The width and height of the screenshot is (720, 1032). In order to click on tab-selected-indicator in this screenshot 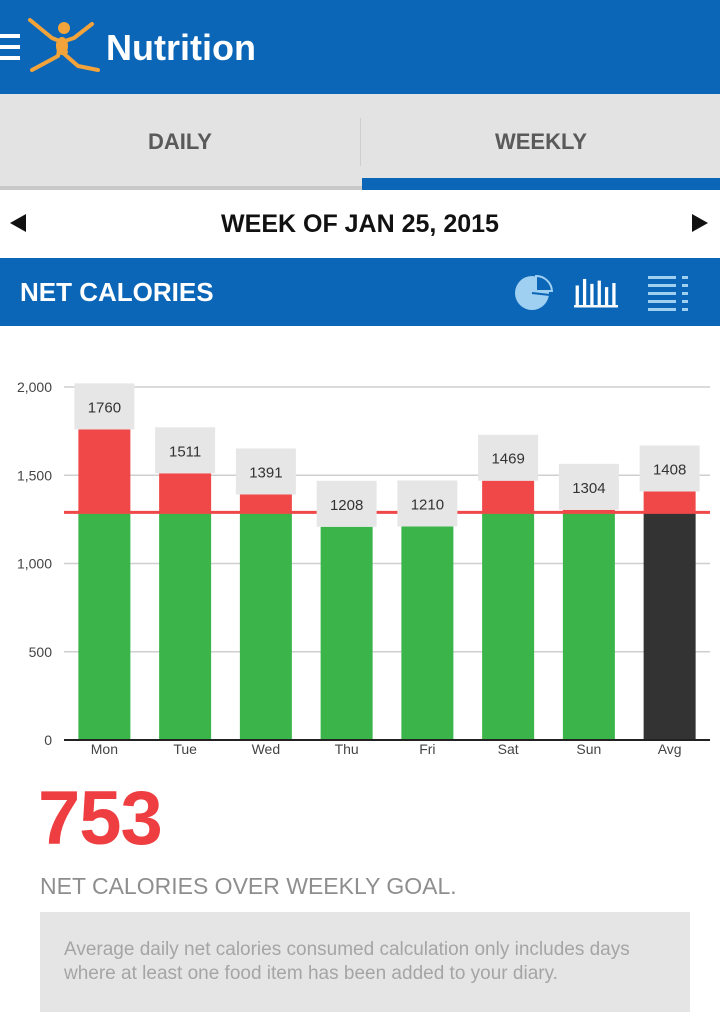, I will do `click(541, 184)`.